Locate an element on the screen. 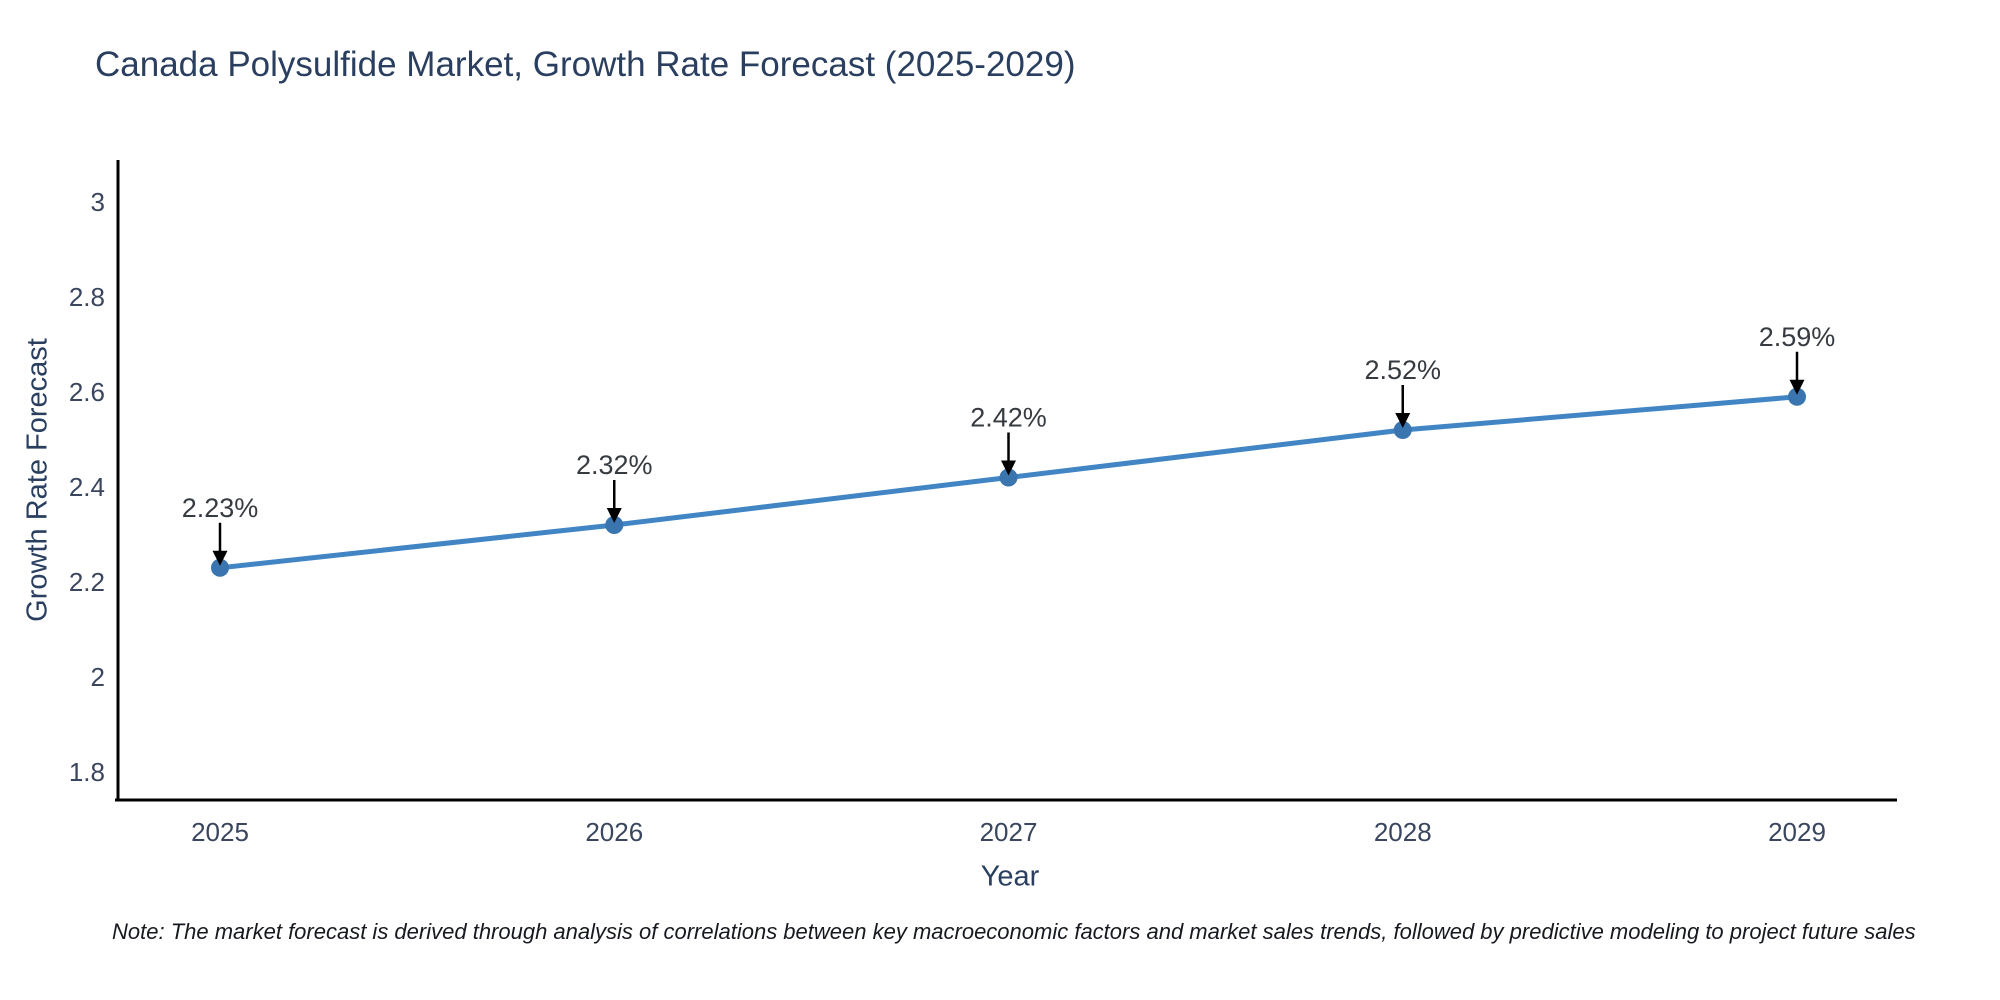 The width and height of the screenshot is (2000, 1000). y-tick-label: 3 is located at coordinates (98, 202).